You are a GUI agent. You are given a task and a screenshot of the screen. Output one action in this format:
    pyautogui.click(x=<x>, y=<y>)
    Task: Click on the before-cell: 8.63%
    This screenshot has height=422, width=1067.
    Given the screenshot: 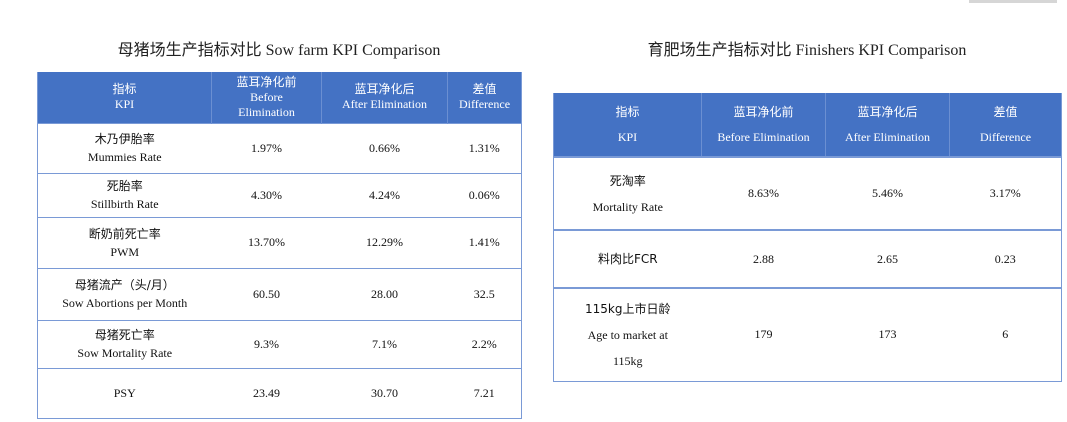 What is the action you would take?
    pyautogui.click(x=763, y=193)
    